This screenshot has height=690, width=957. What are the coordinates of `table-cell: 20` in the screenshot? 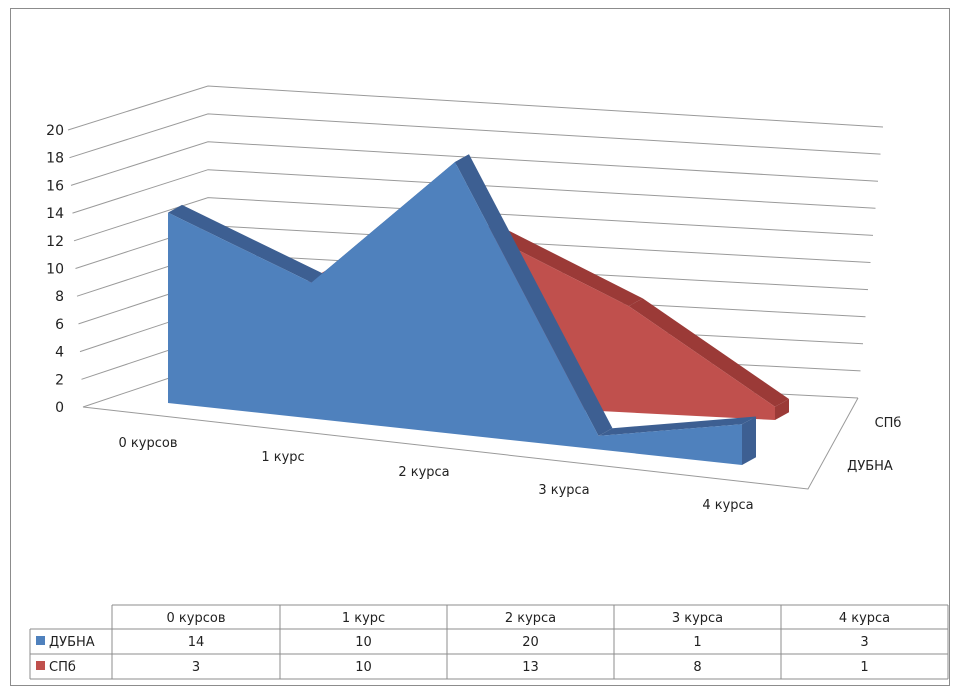 It's located at (530, 642).